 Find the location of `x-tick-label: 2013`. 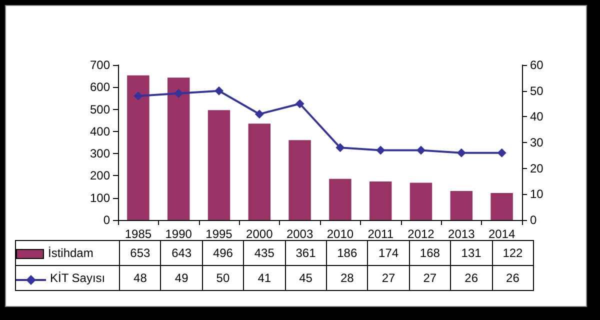

x-tick-label: 2013 is located at coordinates (462, 234).